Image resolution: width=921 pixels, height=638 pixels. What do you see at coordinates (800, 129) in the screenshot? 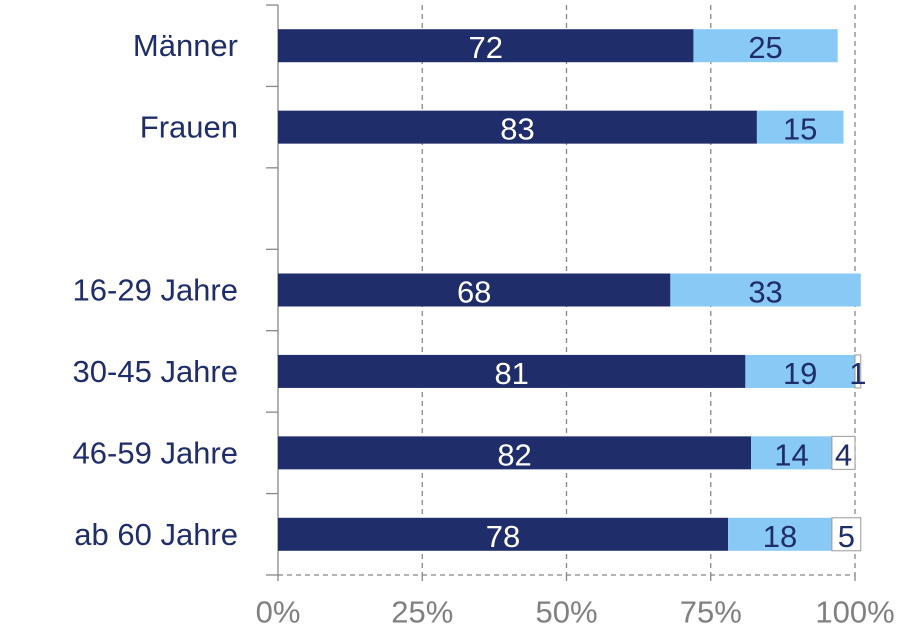
I see `data-label: 15` at bounding box center [800, 129].